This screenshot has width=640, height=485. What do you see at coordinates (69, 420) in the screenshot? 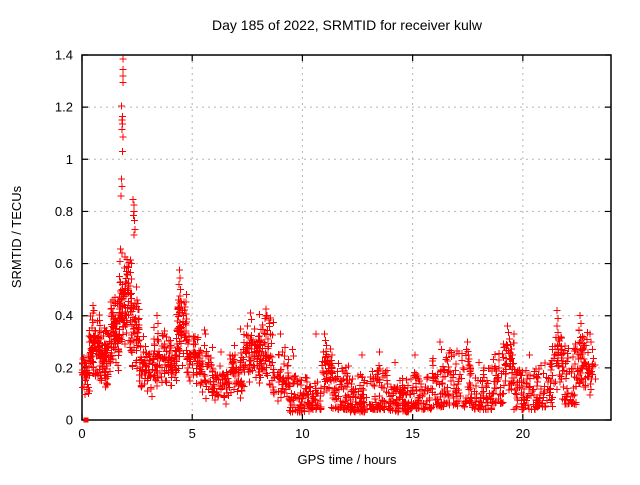
I see `y-tick-label: 0` at bounding box center [69, 420].